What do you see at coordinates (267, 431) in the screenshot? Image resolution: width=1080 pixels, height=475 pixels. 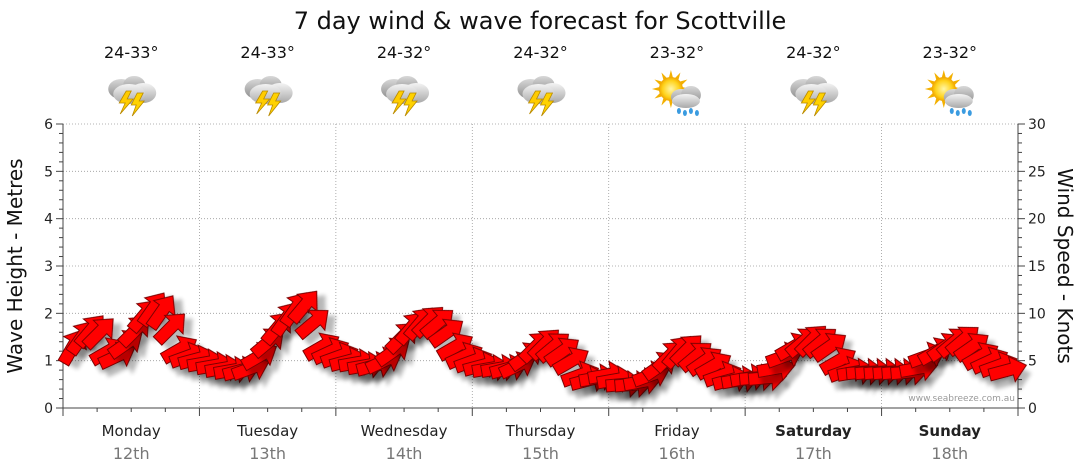 I see `day-name-label: Tuesday` at bounding box center [267, 431].